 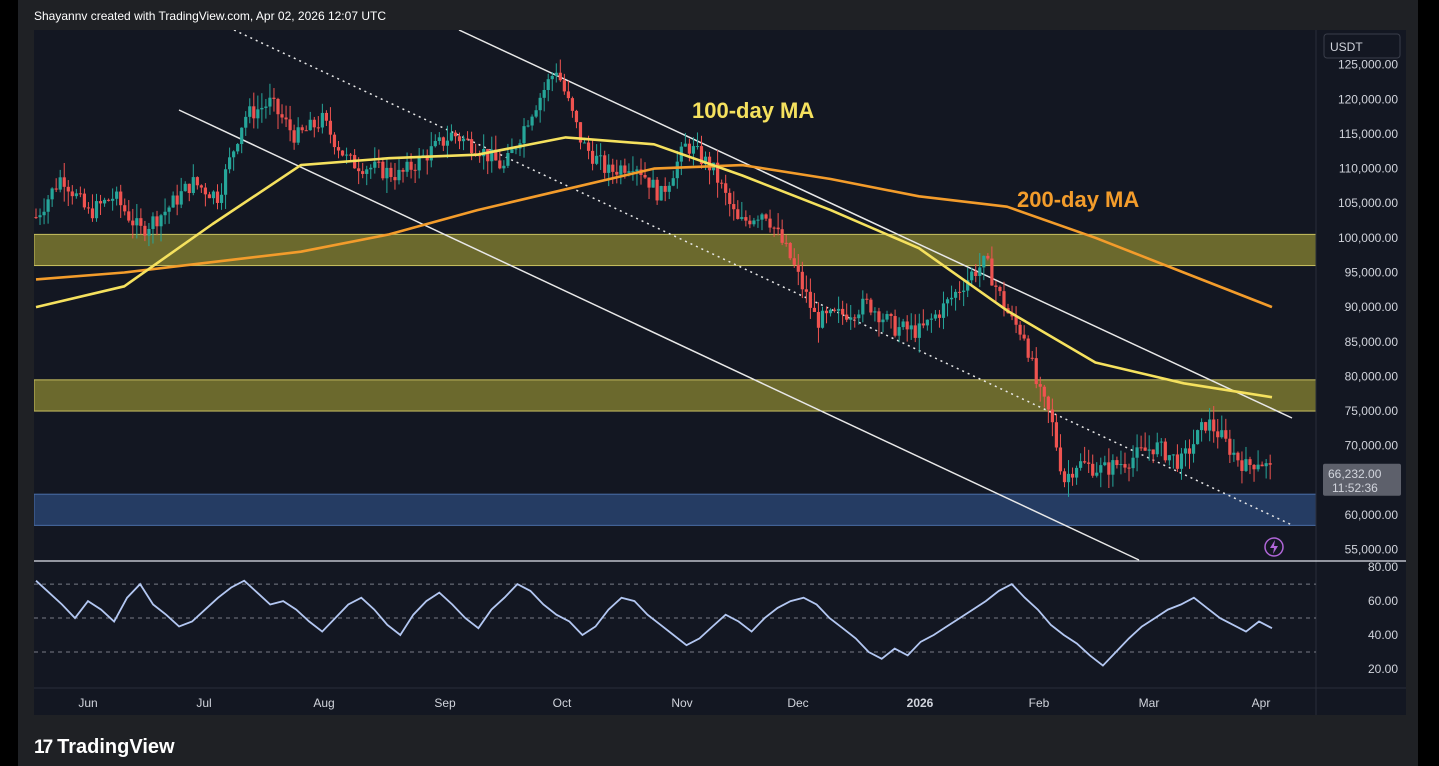 I want to click on last-price-label: 66,232.00, so click(x=1355, y=474).